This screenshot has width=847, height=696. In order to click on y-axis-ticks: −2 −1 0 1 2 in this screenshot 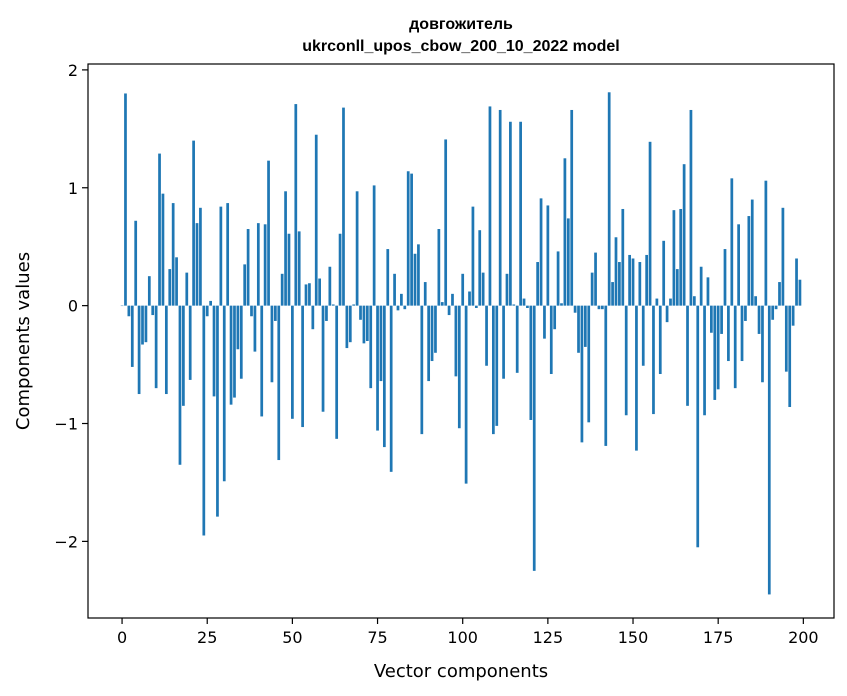, I will do `click(71, 306)`.